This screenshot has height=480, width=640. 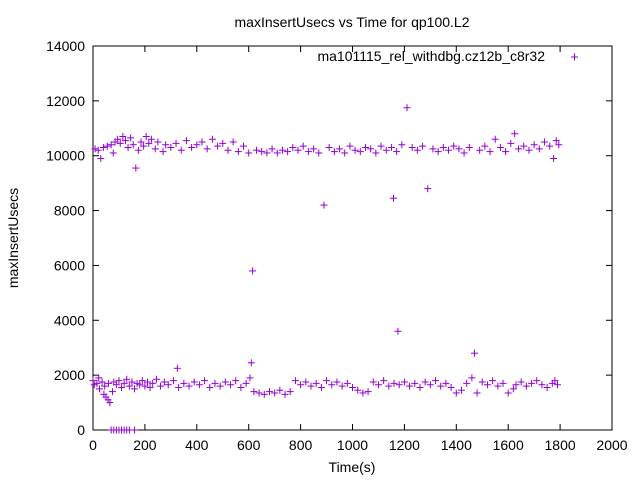 What do you see at coordinates (145, 445) in the screenshot?
I see `x-tick-label: 200` at bounding box center [145, 445].